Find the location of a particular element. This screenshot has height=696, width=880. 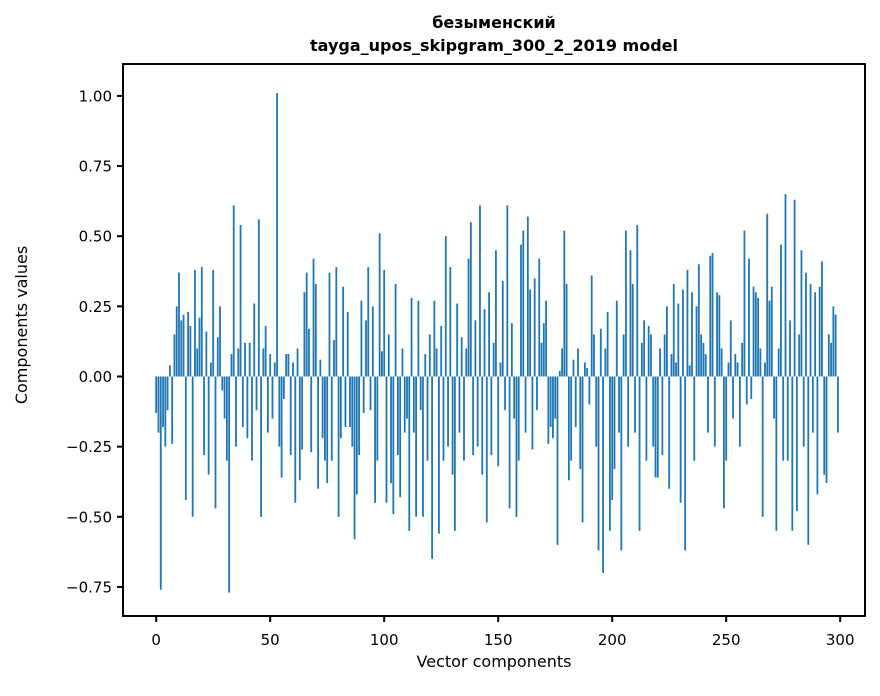

y-tick-label: 0.00 is located at coordinates (95, 377).